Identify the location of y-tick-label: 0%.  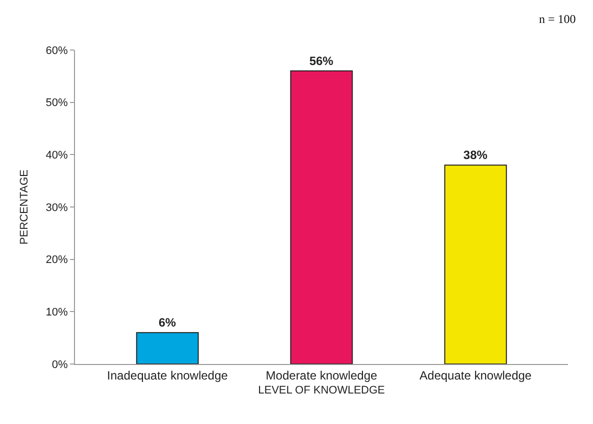
(60, 364).